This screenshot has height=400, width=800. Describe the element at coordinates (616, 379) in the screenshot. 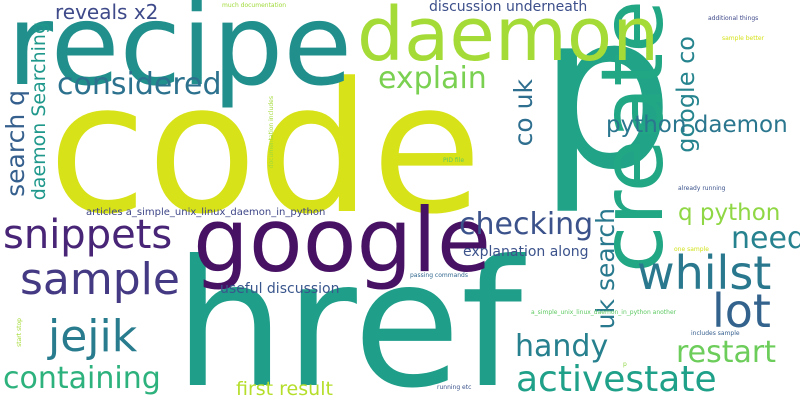

I see `word-activestate: activestate` at that location.